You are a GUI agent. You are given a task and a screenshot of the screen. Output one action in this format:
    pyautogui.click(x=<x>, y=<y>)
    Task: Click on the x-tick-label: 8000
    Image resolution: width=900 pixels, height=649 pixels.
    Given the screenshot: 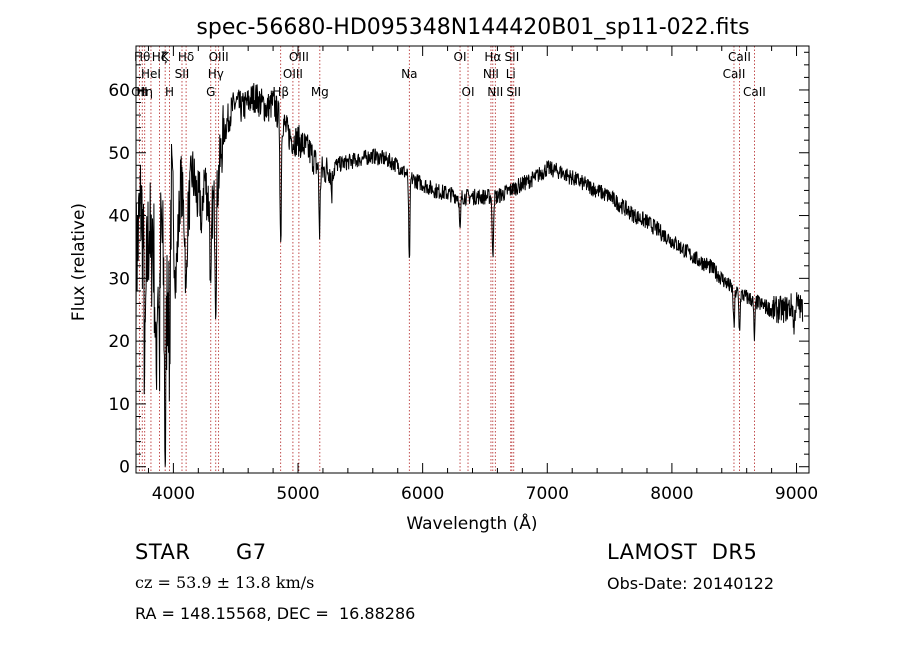 What is the action you would take?
    pyautogui.click(x=671, y=494)
    